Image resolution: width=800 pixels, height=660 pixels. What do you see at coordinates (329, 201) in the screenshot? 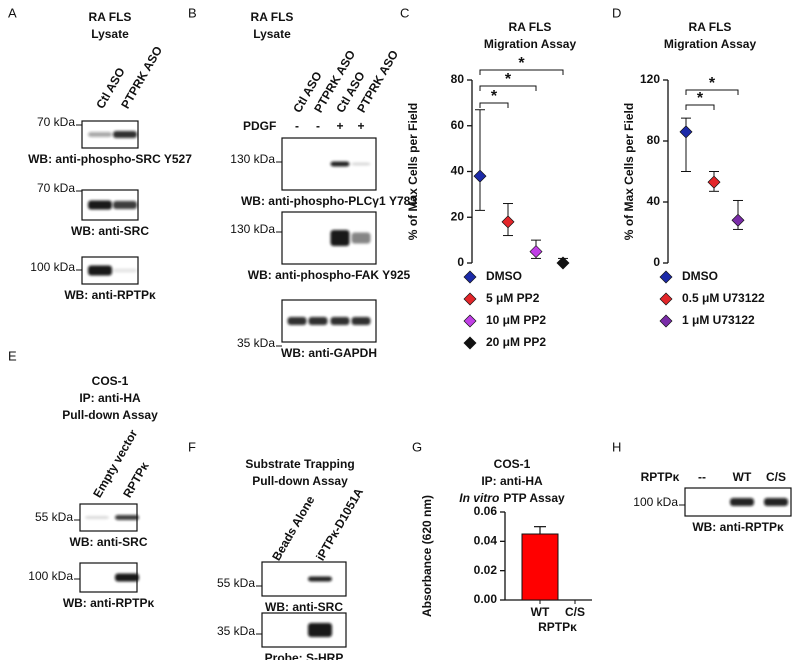
I see `blot-caption: WB: anti-phospho-PLCγ1 Y783` at bounding box center [329, 201].